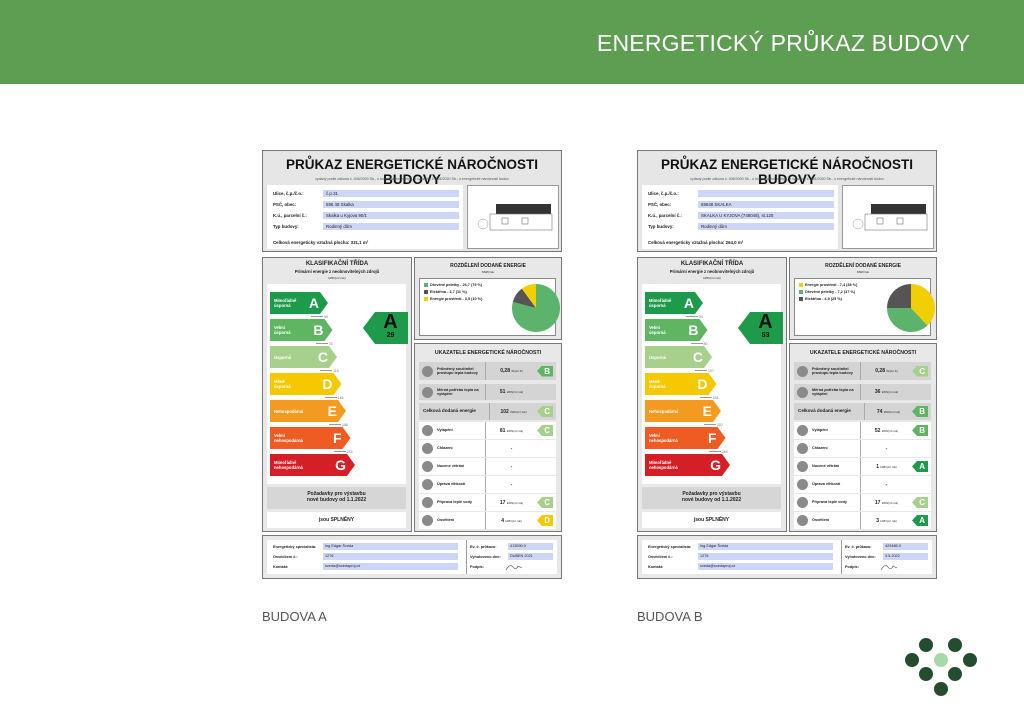  Describe the element at coordinates (511, 392) in the screenshot. I see `indicator-value-cell: 51 kWh/(m²·rok)` at that location.